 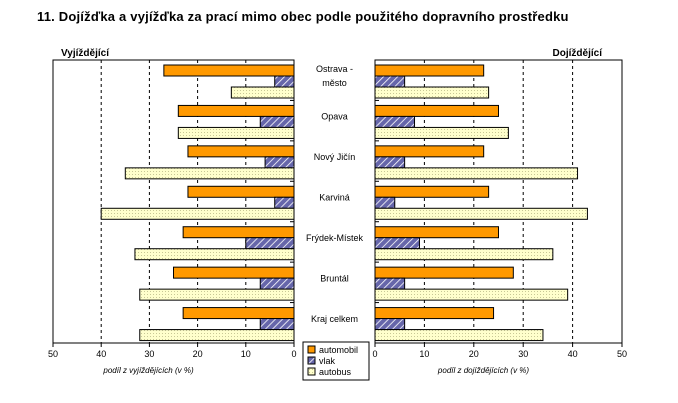 What do you see at coordinates (335, 157) in the screenshot?
I see `category-label: Nový Jičín` at bounding box center [335, 157].